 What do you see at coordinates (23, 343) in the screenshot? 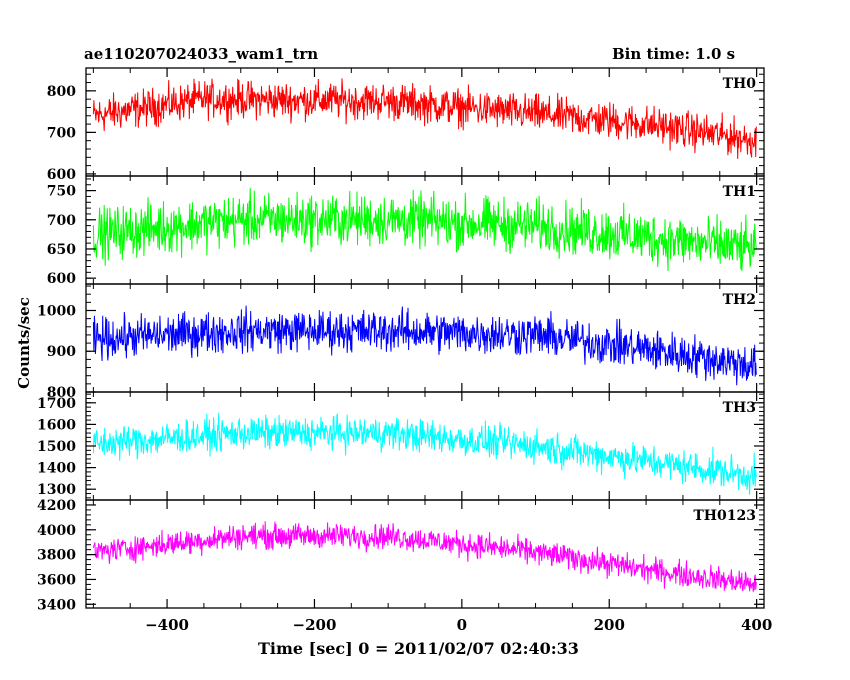
I see `y-axis-label: Counts/sec` at bounding box center [23, 343].